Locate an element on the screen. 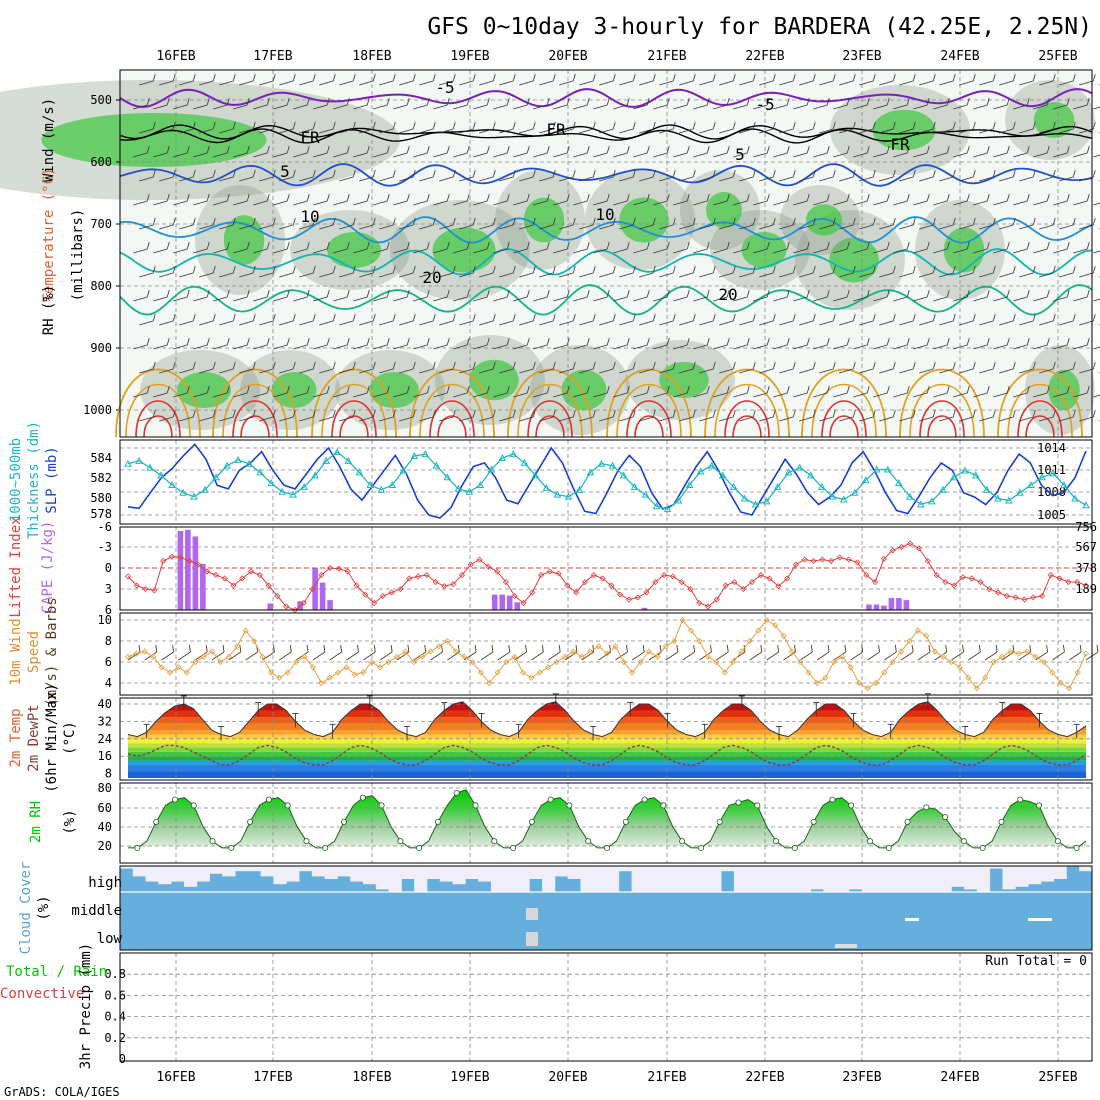  date-label-bottom: 23FEB is located at coordinates (861, 1077).